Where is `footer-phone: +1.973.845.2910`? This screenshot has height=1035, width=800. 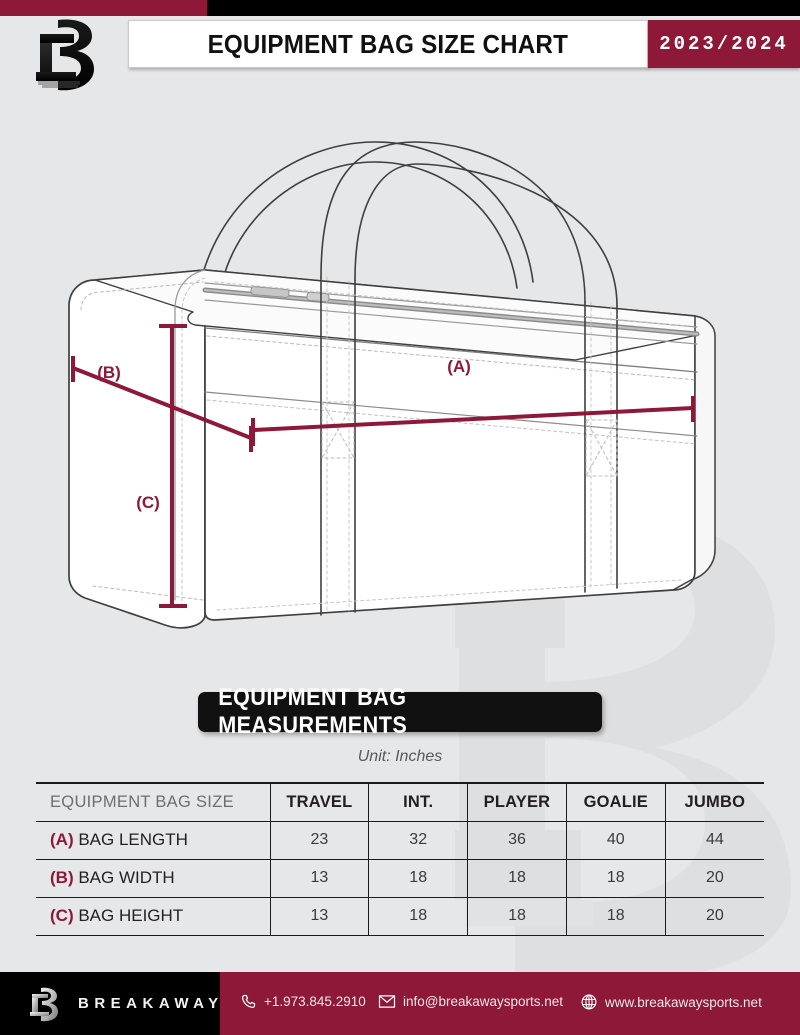
footer-phone: +1.973.845.2910 is located at coordinates (303, 1001).